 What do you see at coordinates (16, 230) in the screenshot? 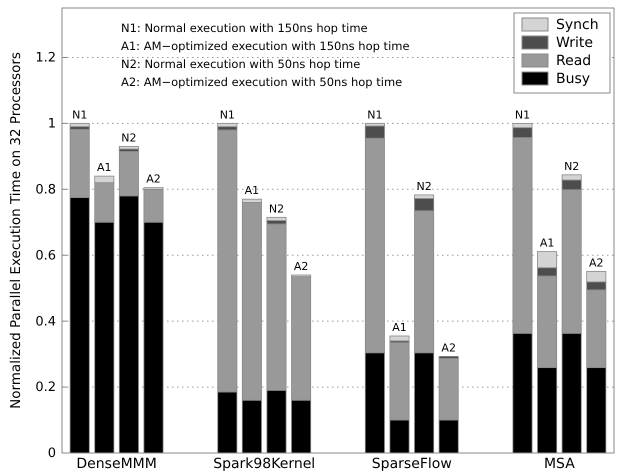
I see `y-axis-title: Normalized Parallel Execution Time on 32 Processors` at bounding box center [16, 230].